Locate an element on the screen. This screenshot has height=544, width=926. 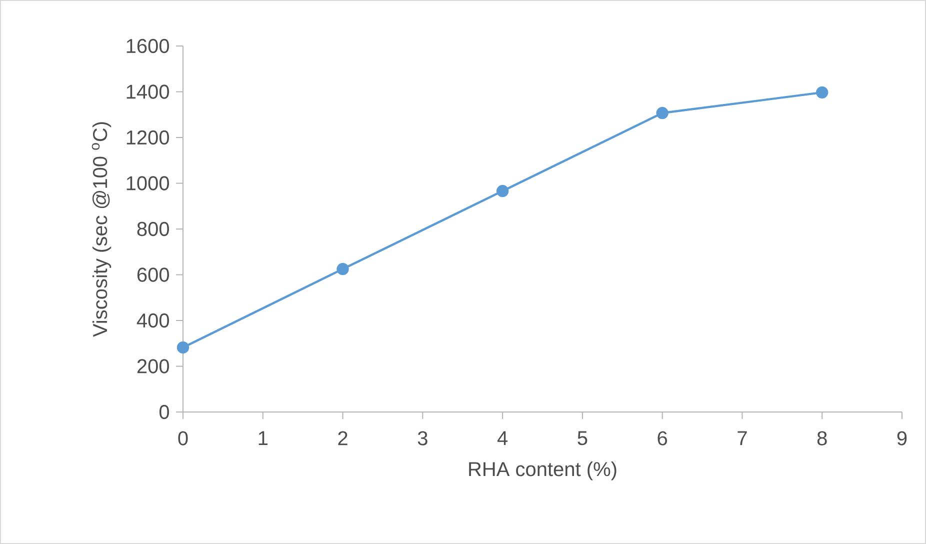
x-tick-label: 6 is located at coordinates (663, 438).